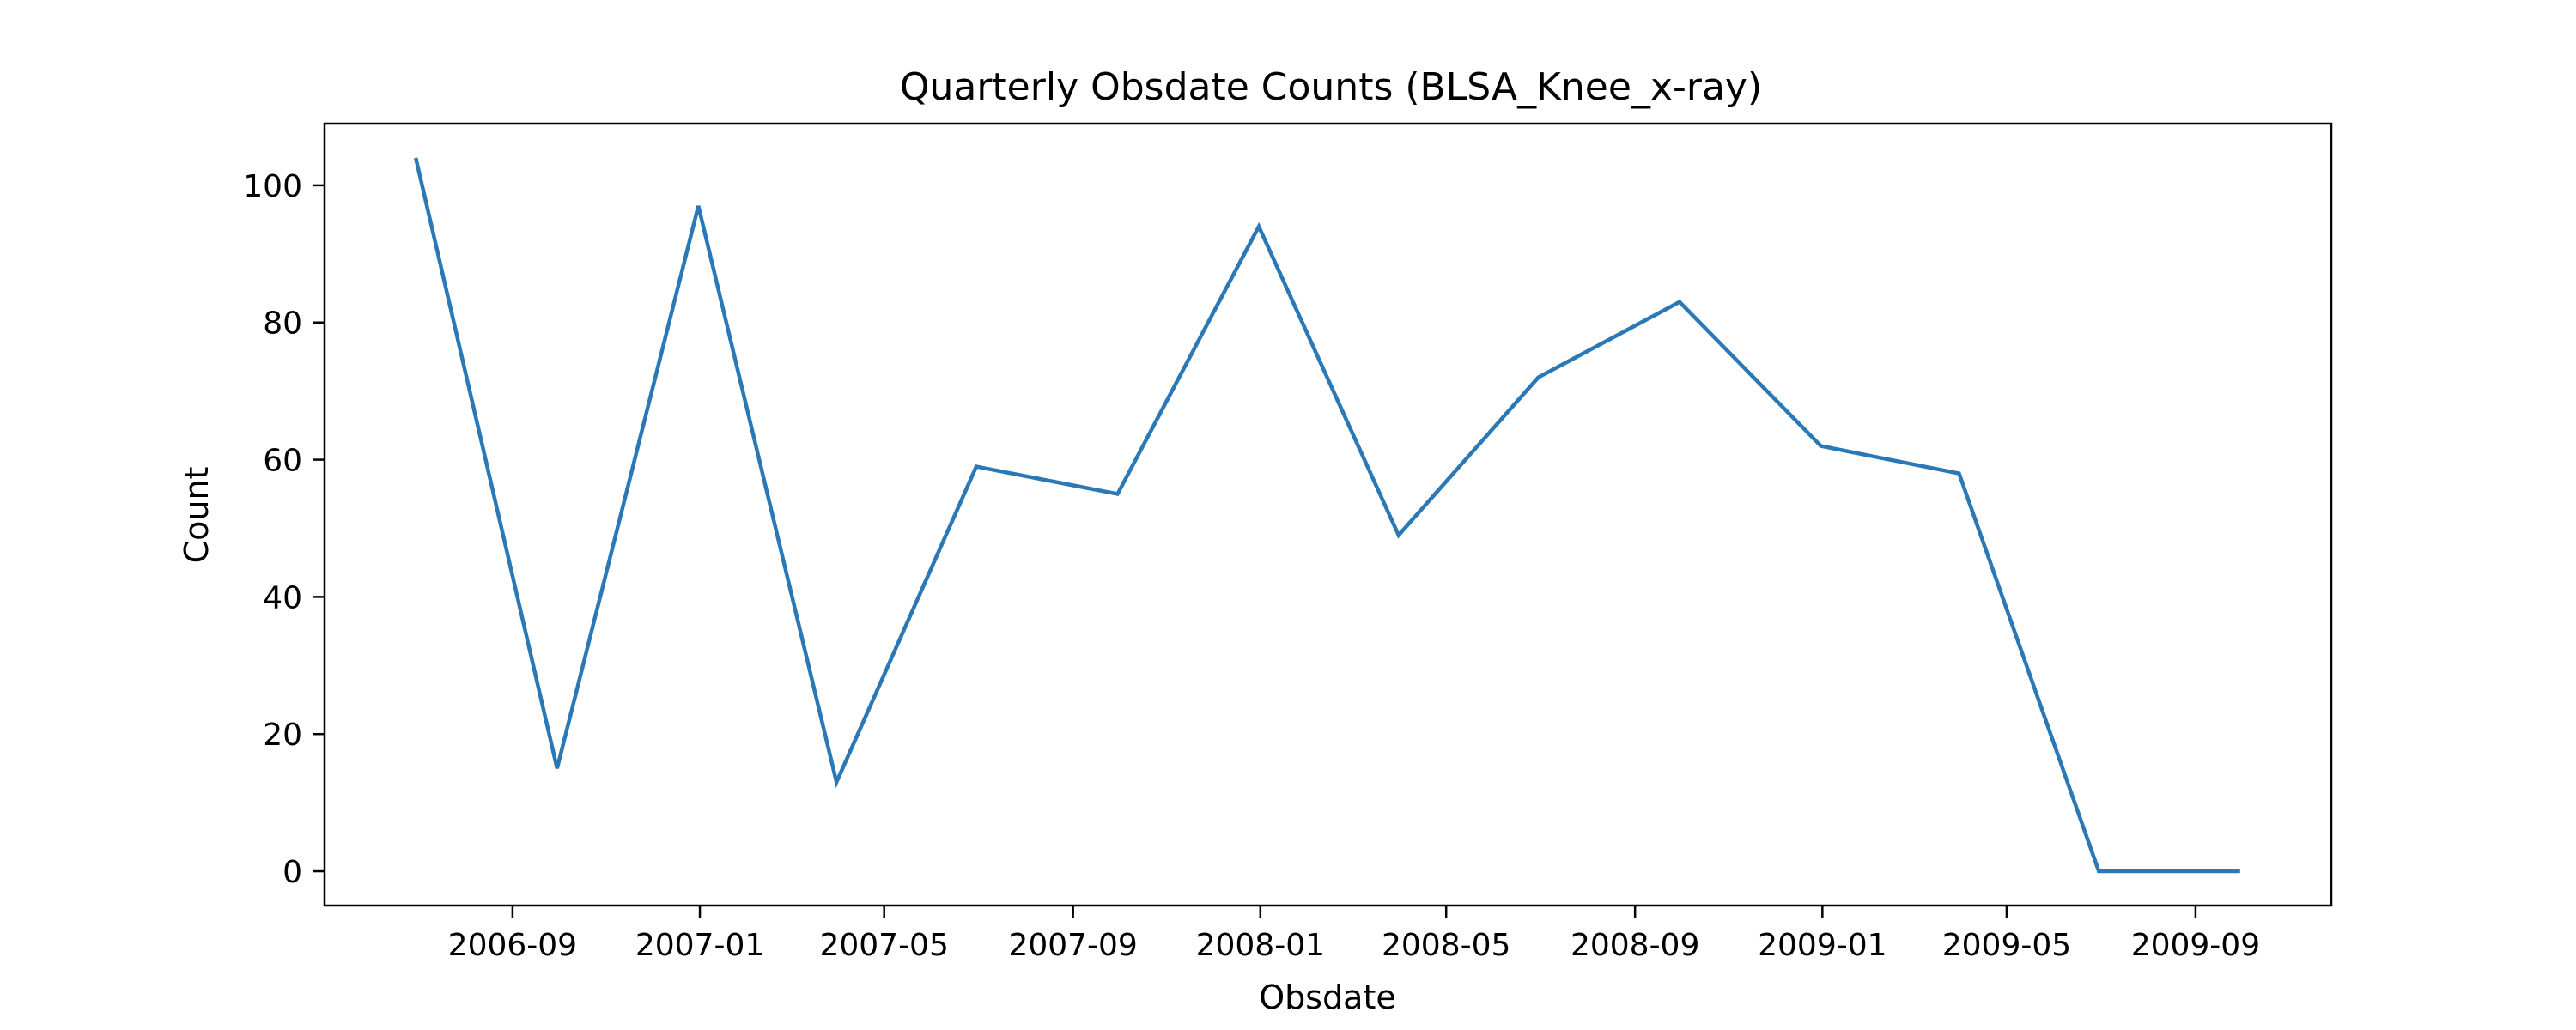 The width and height of the screenshot is (2576, 1030). Describe the element at coordinates (282, 324) in the screenshot. I see `y-tick-label: 80` at that location.